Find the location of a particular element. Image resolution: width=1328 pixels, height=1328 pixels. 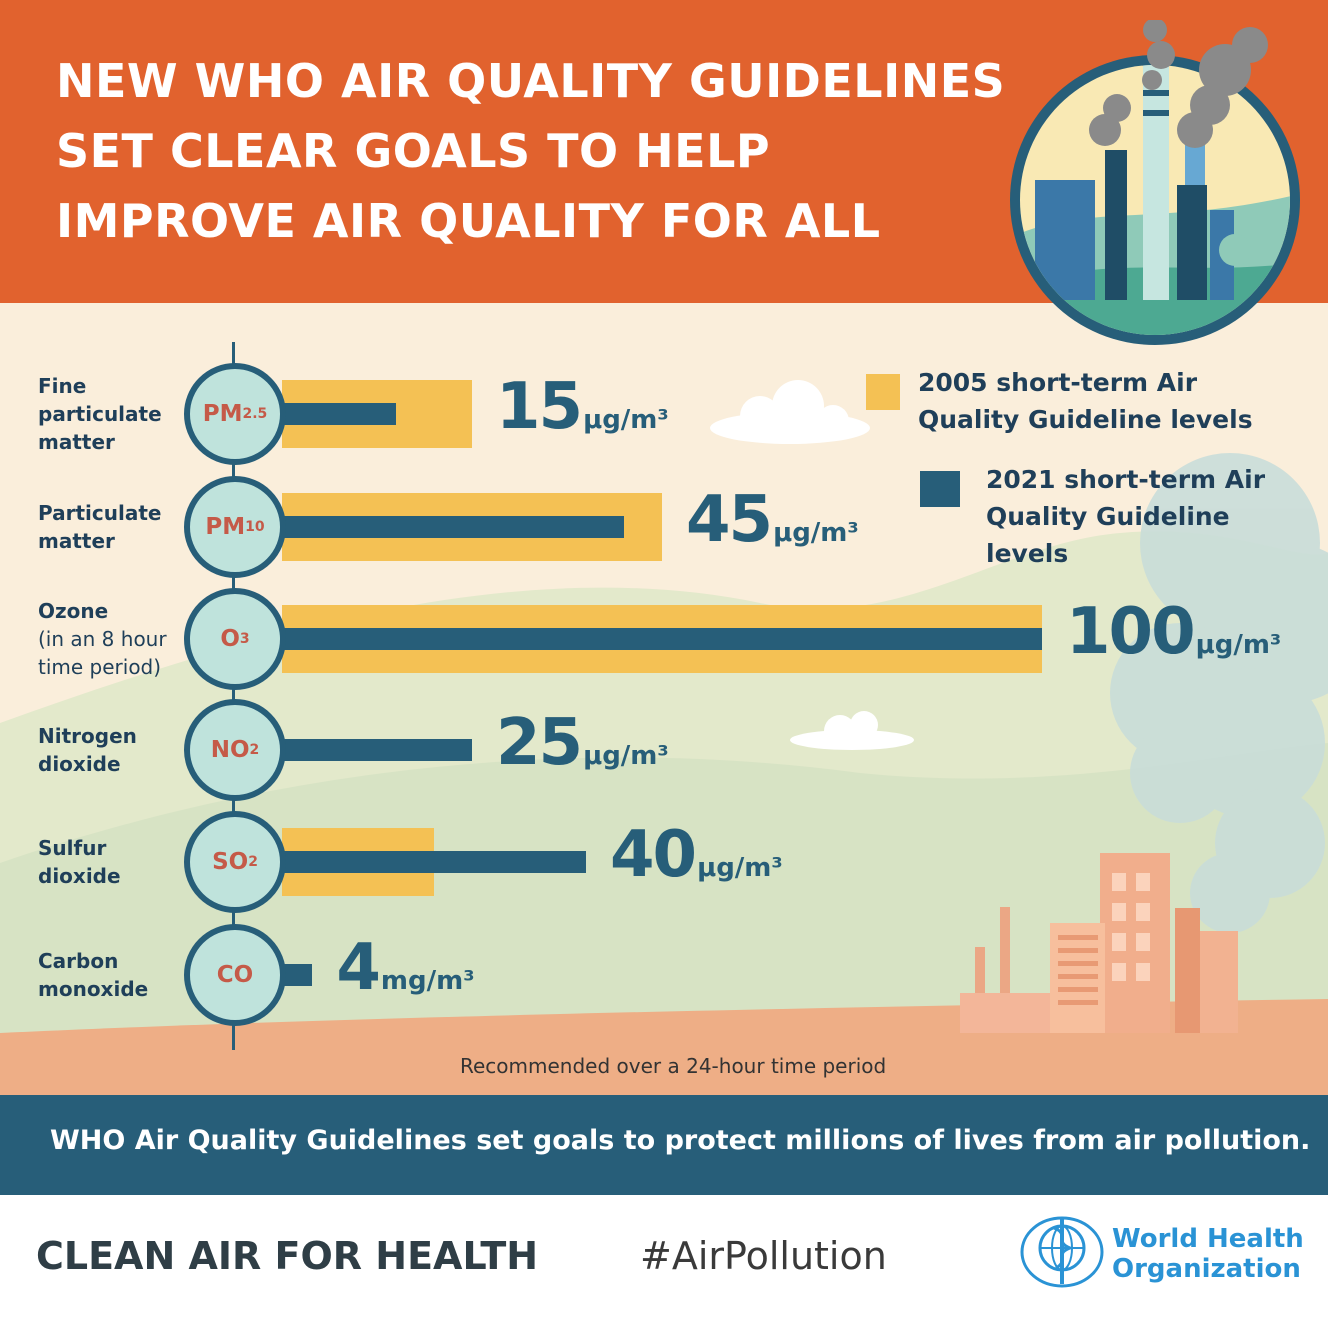

chart-footnote: Recommended over a 24-hour time period is located at coordinates (673, 1066).